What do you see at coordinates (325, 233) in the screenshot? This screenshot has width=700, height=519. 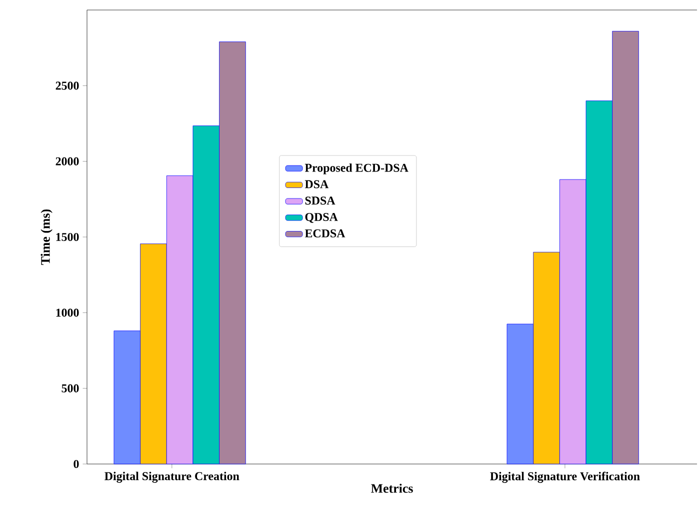 I see `legend-label: ECDSA` at bounding box center [325, 233].